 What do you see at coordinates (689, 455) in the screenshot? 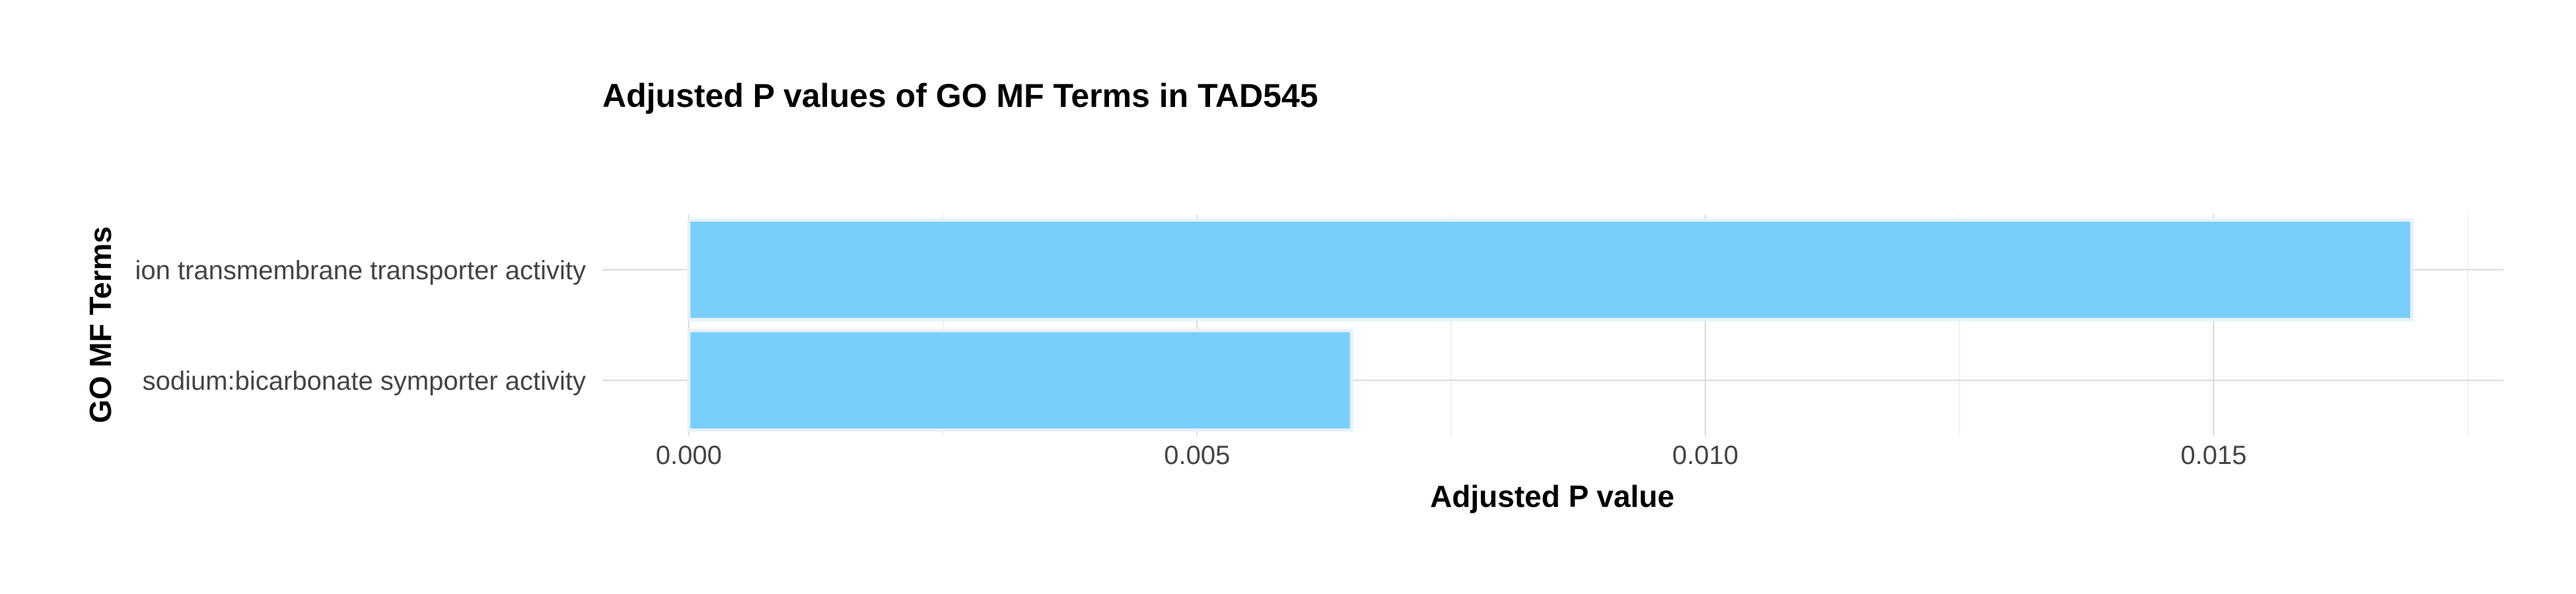
I see `x-tick-label: 0.000` at bounding box center [689, 455].